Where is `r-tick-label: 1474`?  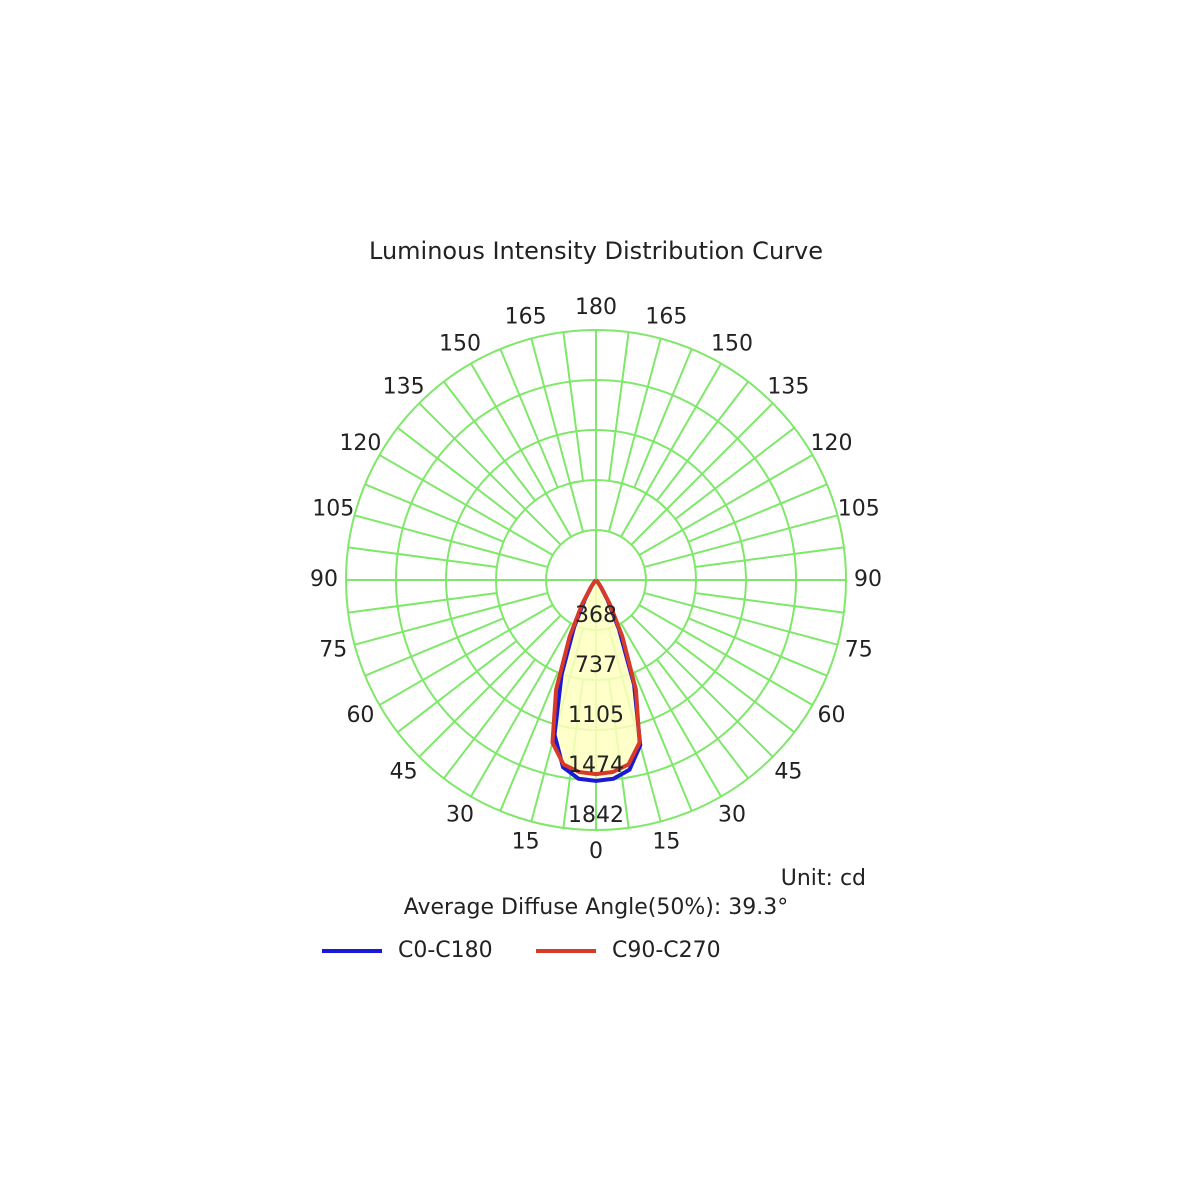
r-tick-label: 1474 is located at coordinates (596, 765).